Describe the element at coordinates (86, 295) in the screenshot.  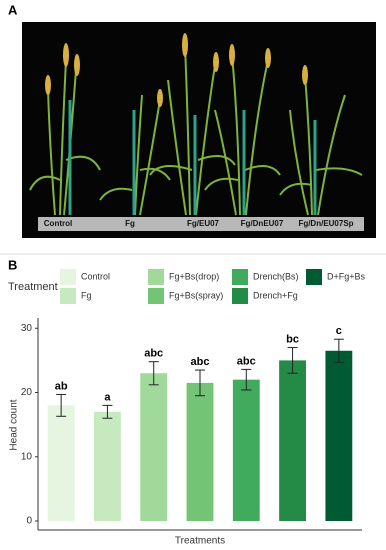
I see `legend-label: Fg` at that location.